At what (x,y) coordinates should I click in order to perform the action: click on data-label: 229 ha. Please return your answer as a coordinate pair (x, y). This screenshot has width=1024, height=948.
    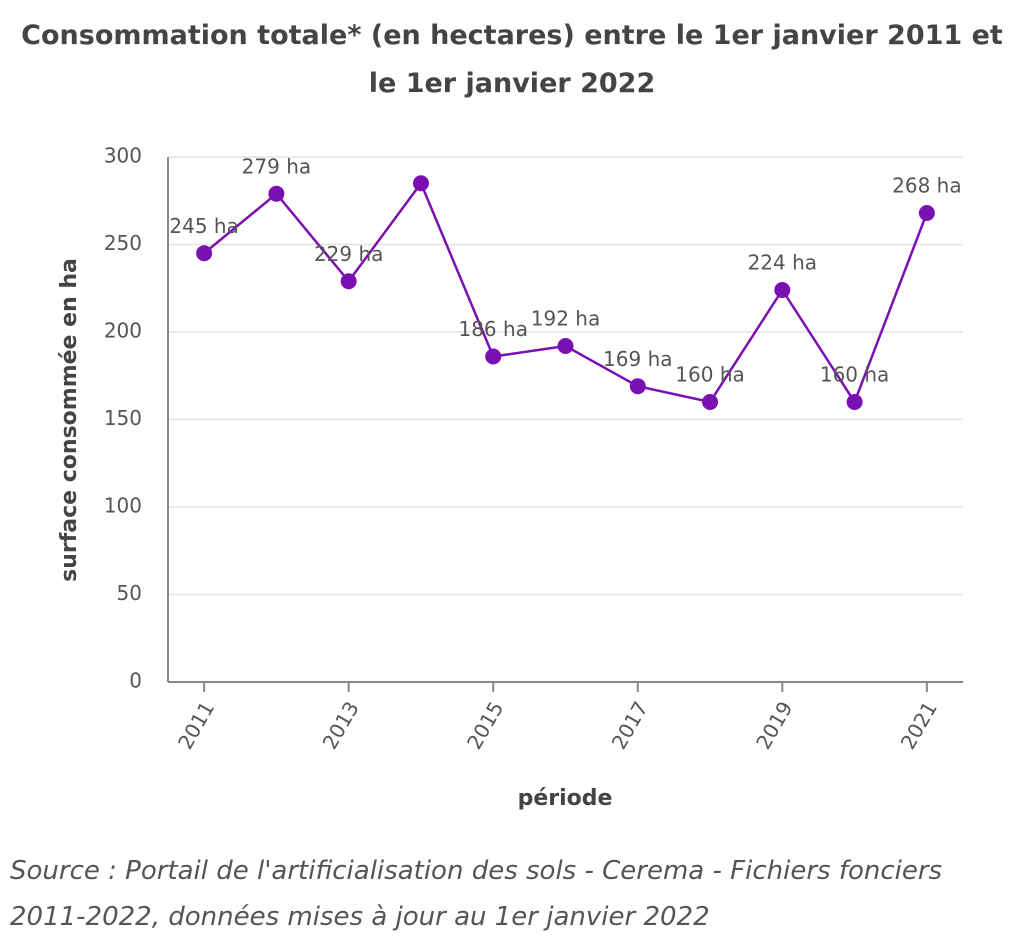
    Looking at the image, I should click on (348, 254).